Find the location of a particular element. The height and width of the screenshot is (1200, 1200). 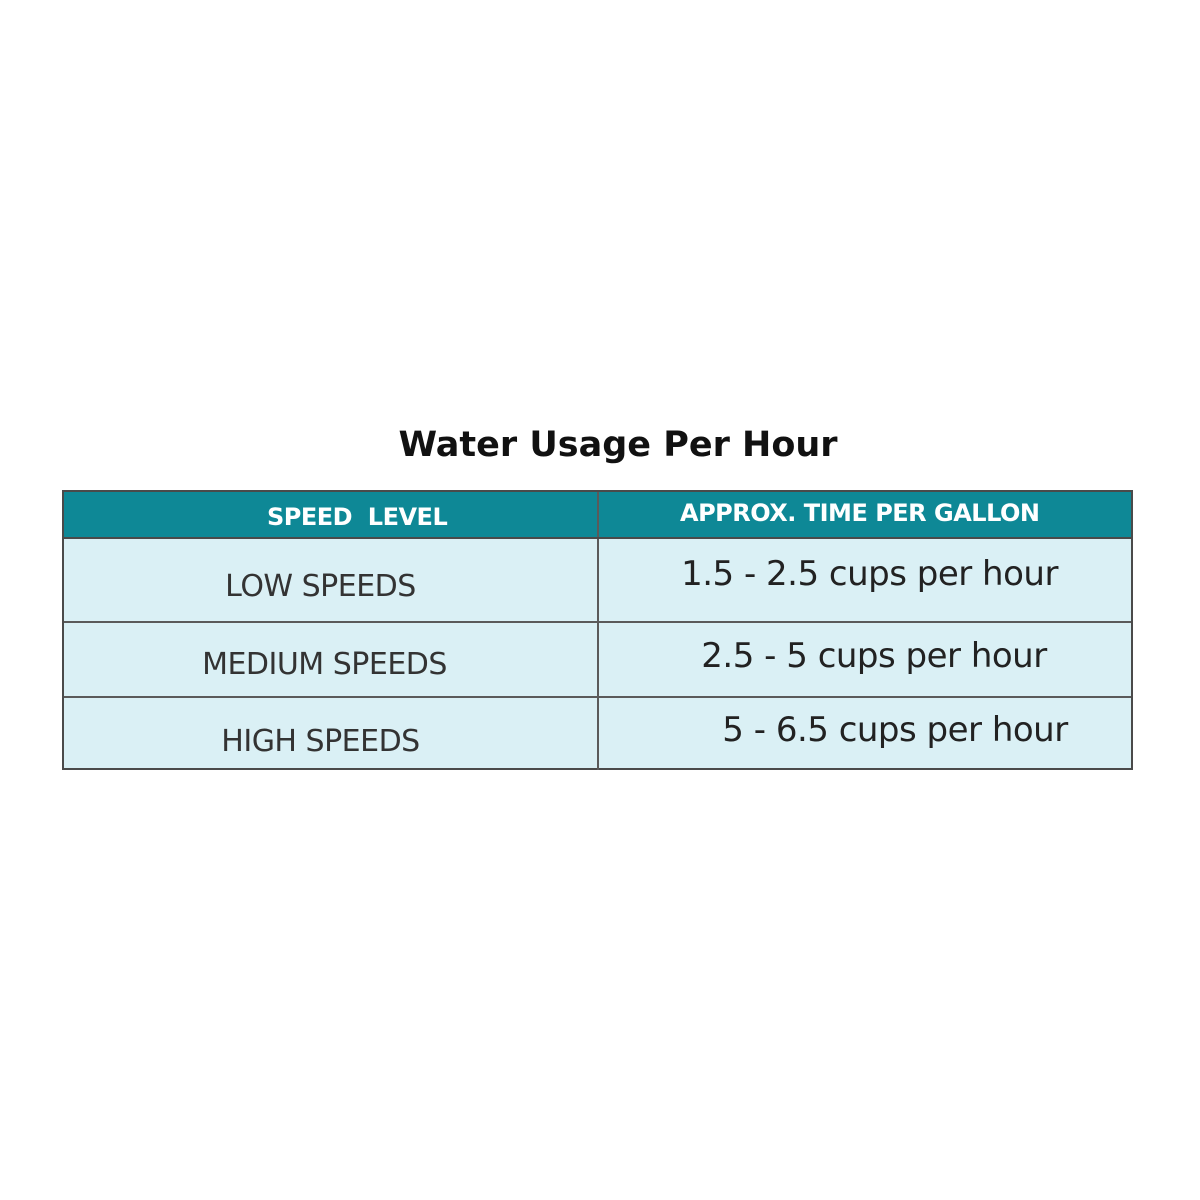

table-row: LOW SPEEDS 1.5 - 2.5 cups per hour is located at coordinates (597, 581).